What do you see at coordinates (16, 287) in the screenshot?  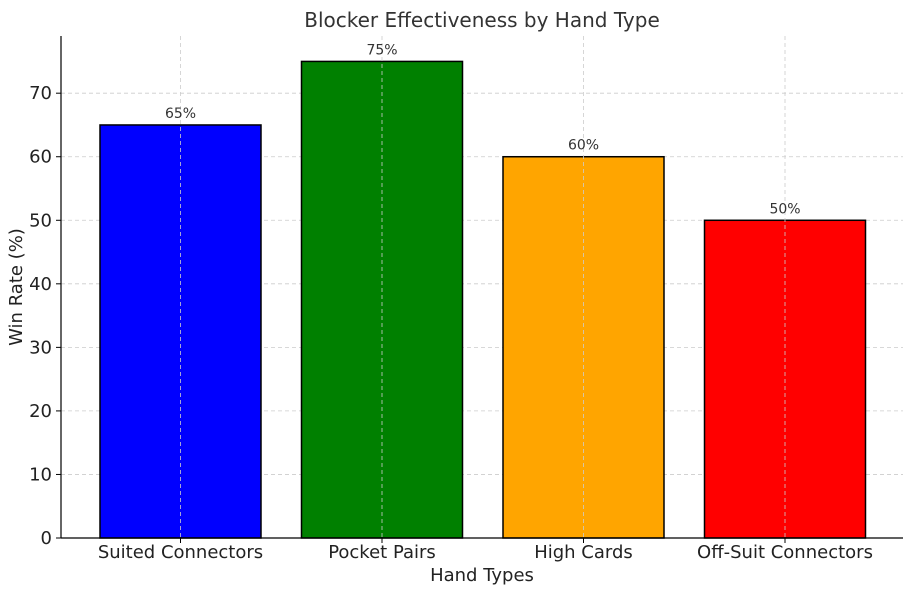 I see `y-axis-label: Win Rate (%)` at bounding box center [16, 287].